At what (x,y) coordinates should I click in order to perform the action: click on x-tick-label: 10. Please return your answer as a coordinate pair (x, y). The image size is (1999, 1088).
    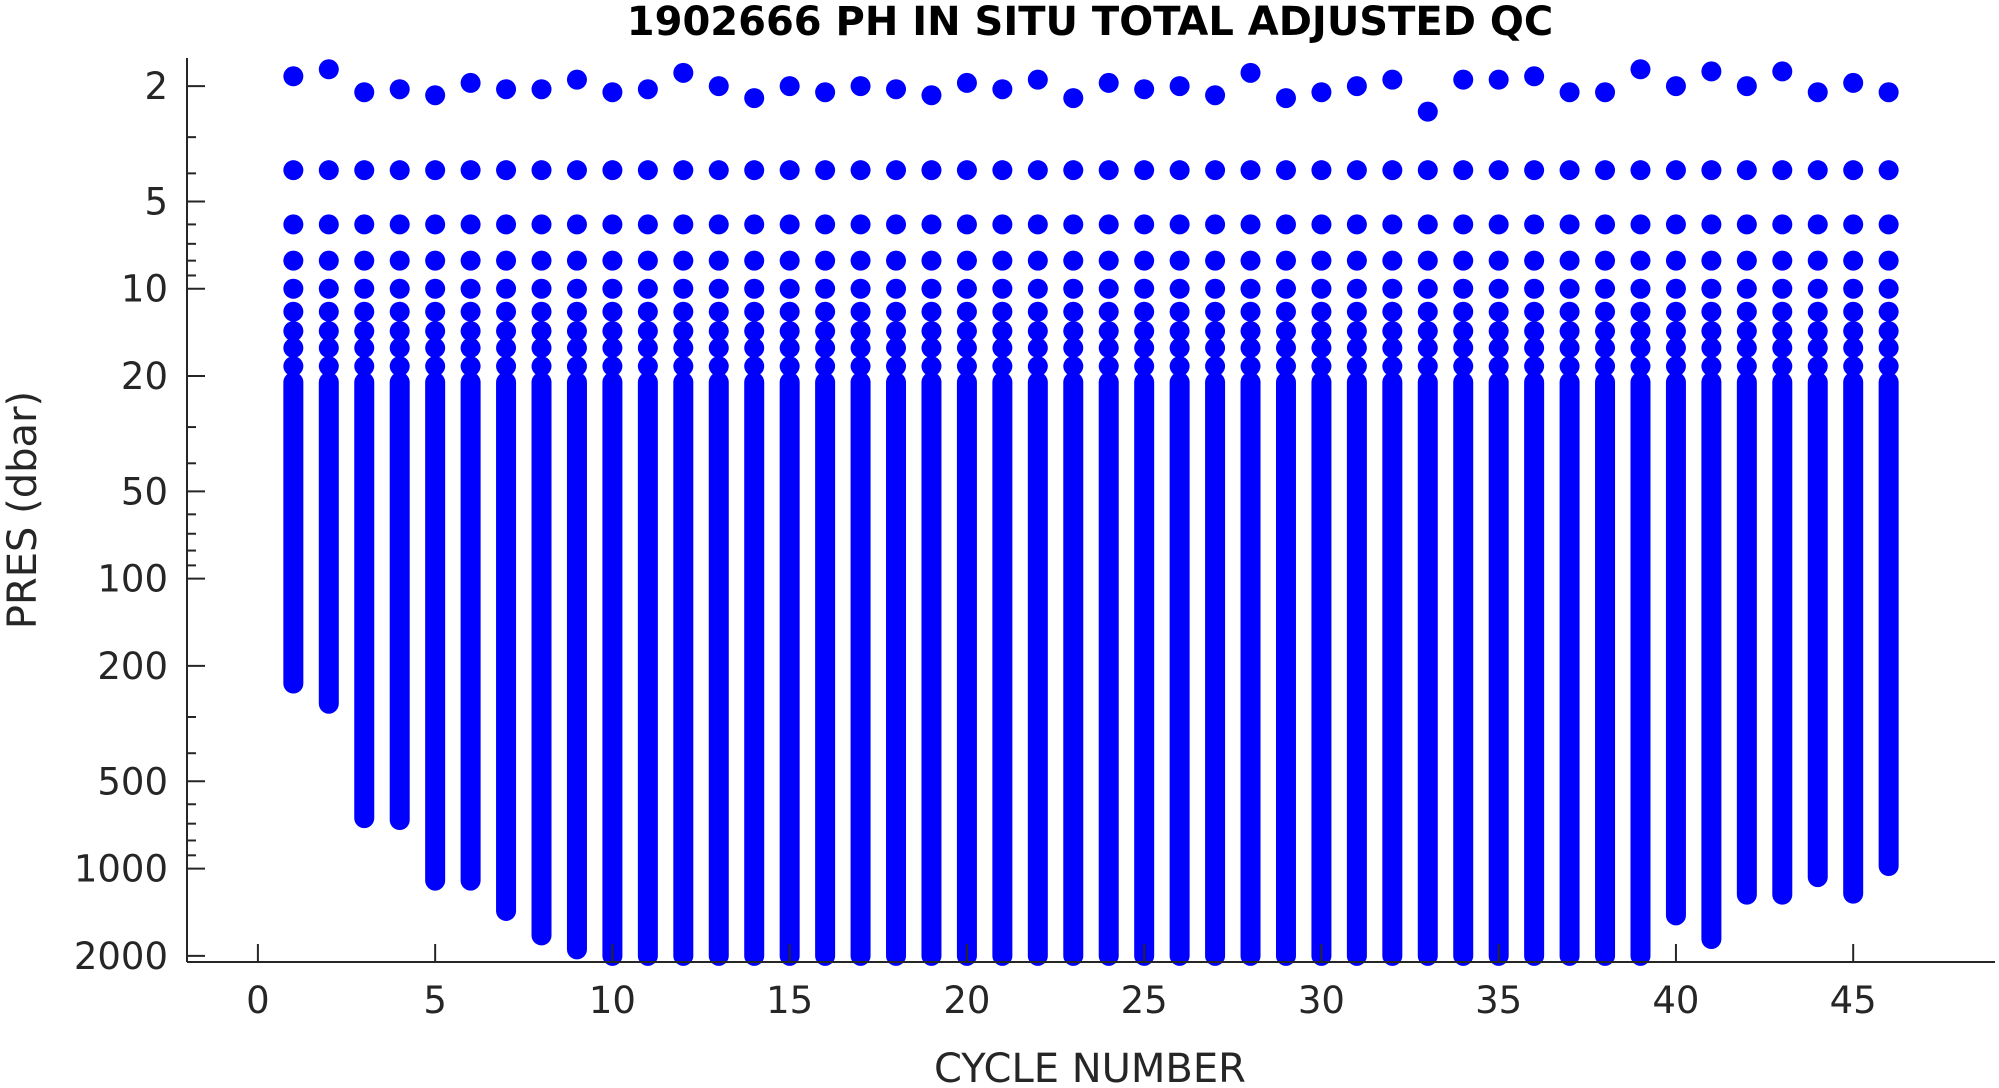
    Looking at the image, I should click on (612, 1000).